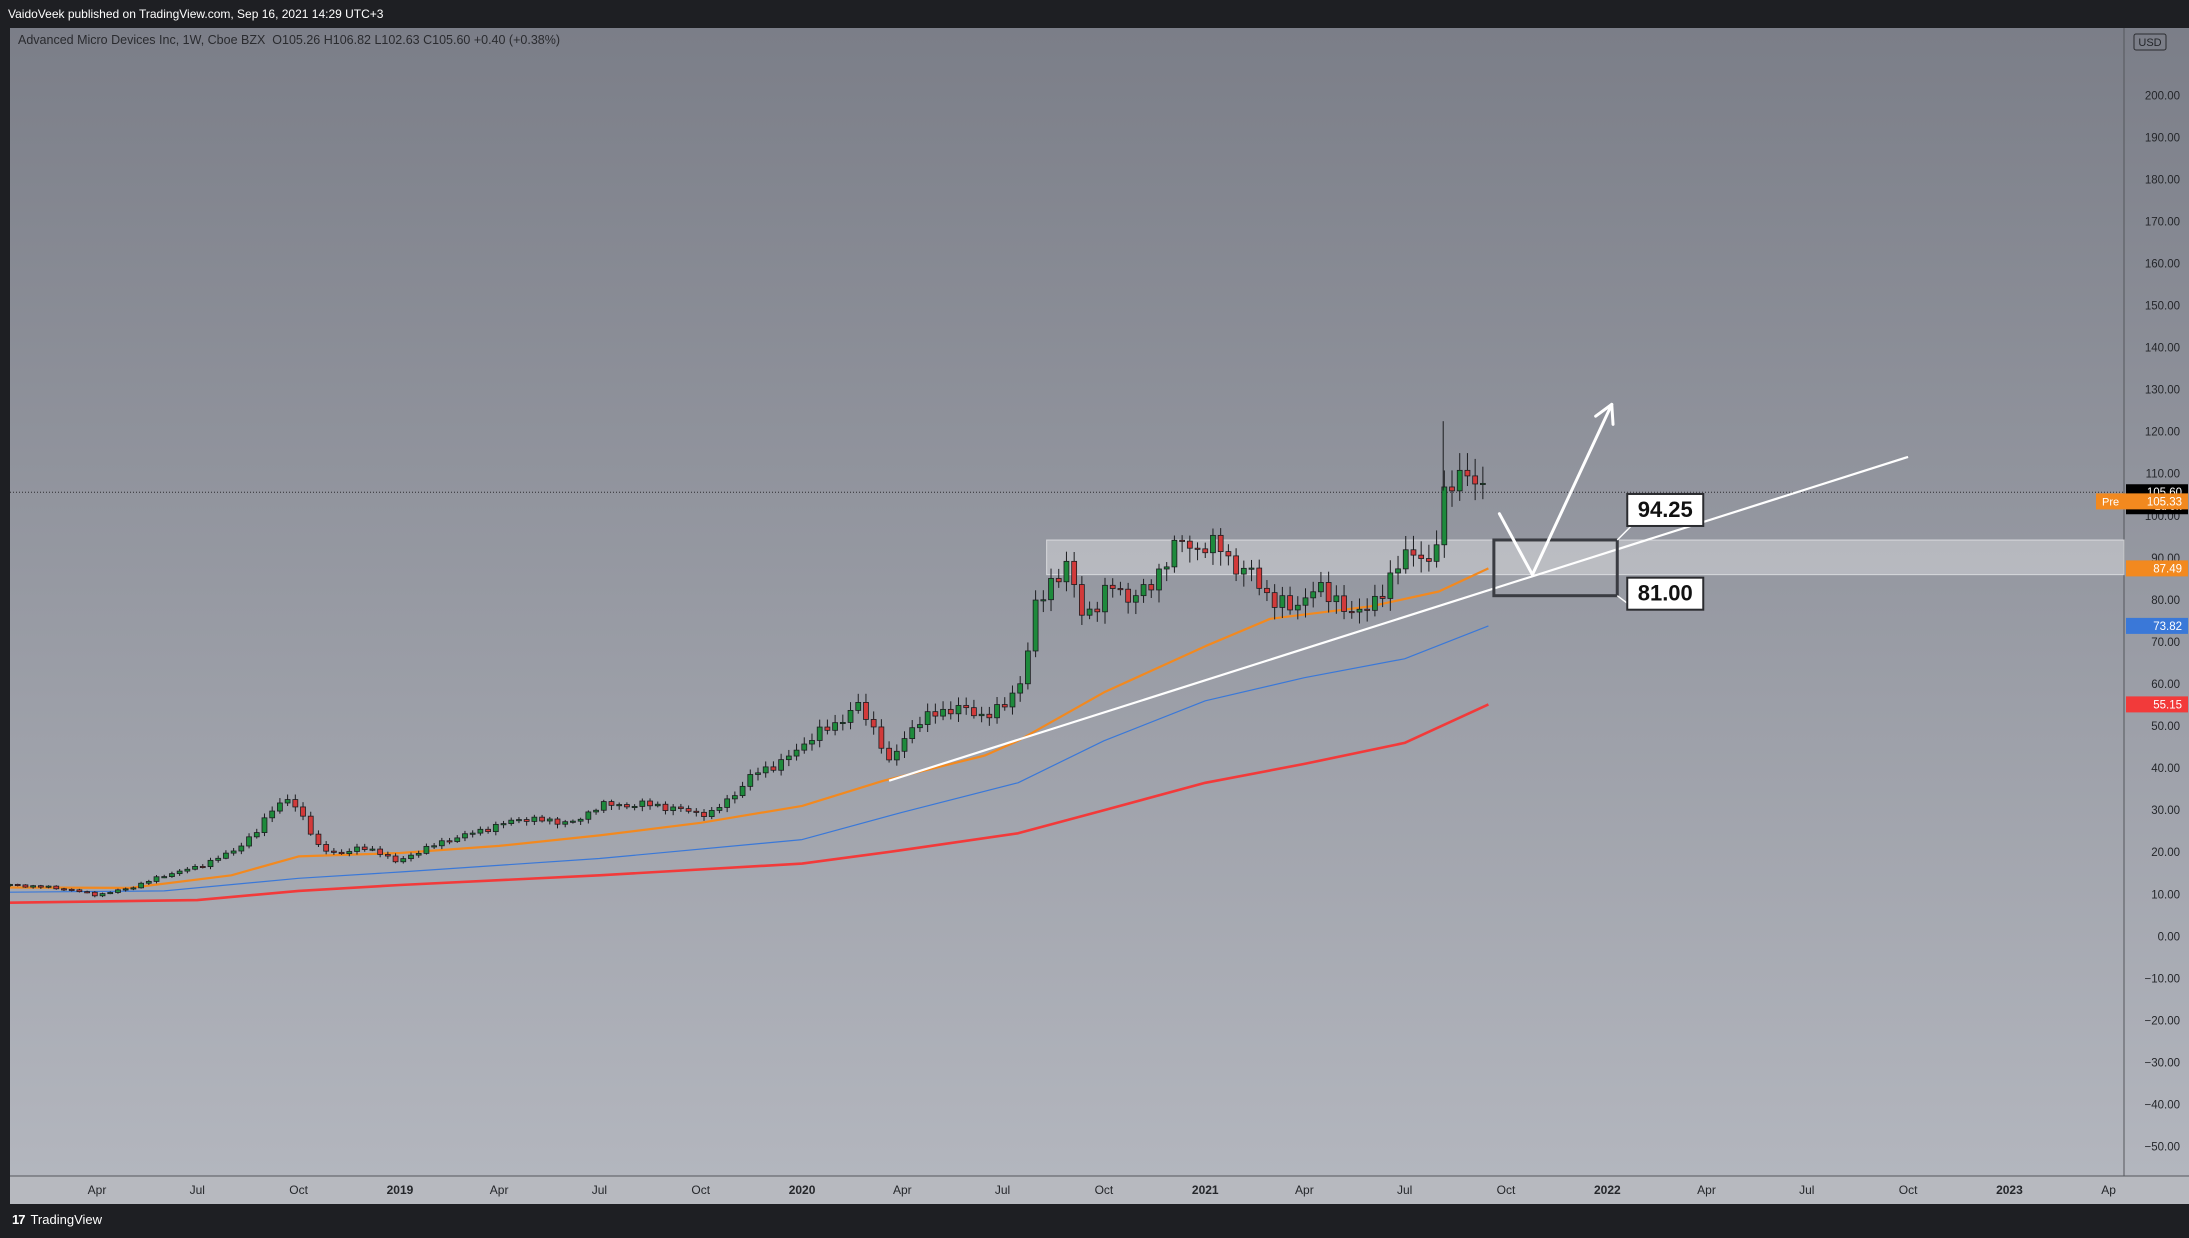 The width and height of the screenshot is (2189, 1238). Describe the element at coordinates (1398, 618) in the screenshot. I see `trend-line` at that location.